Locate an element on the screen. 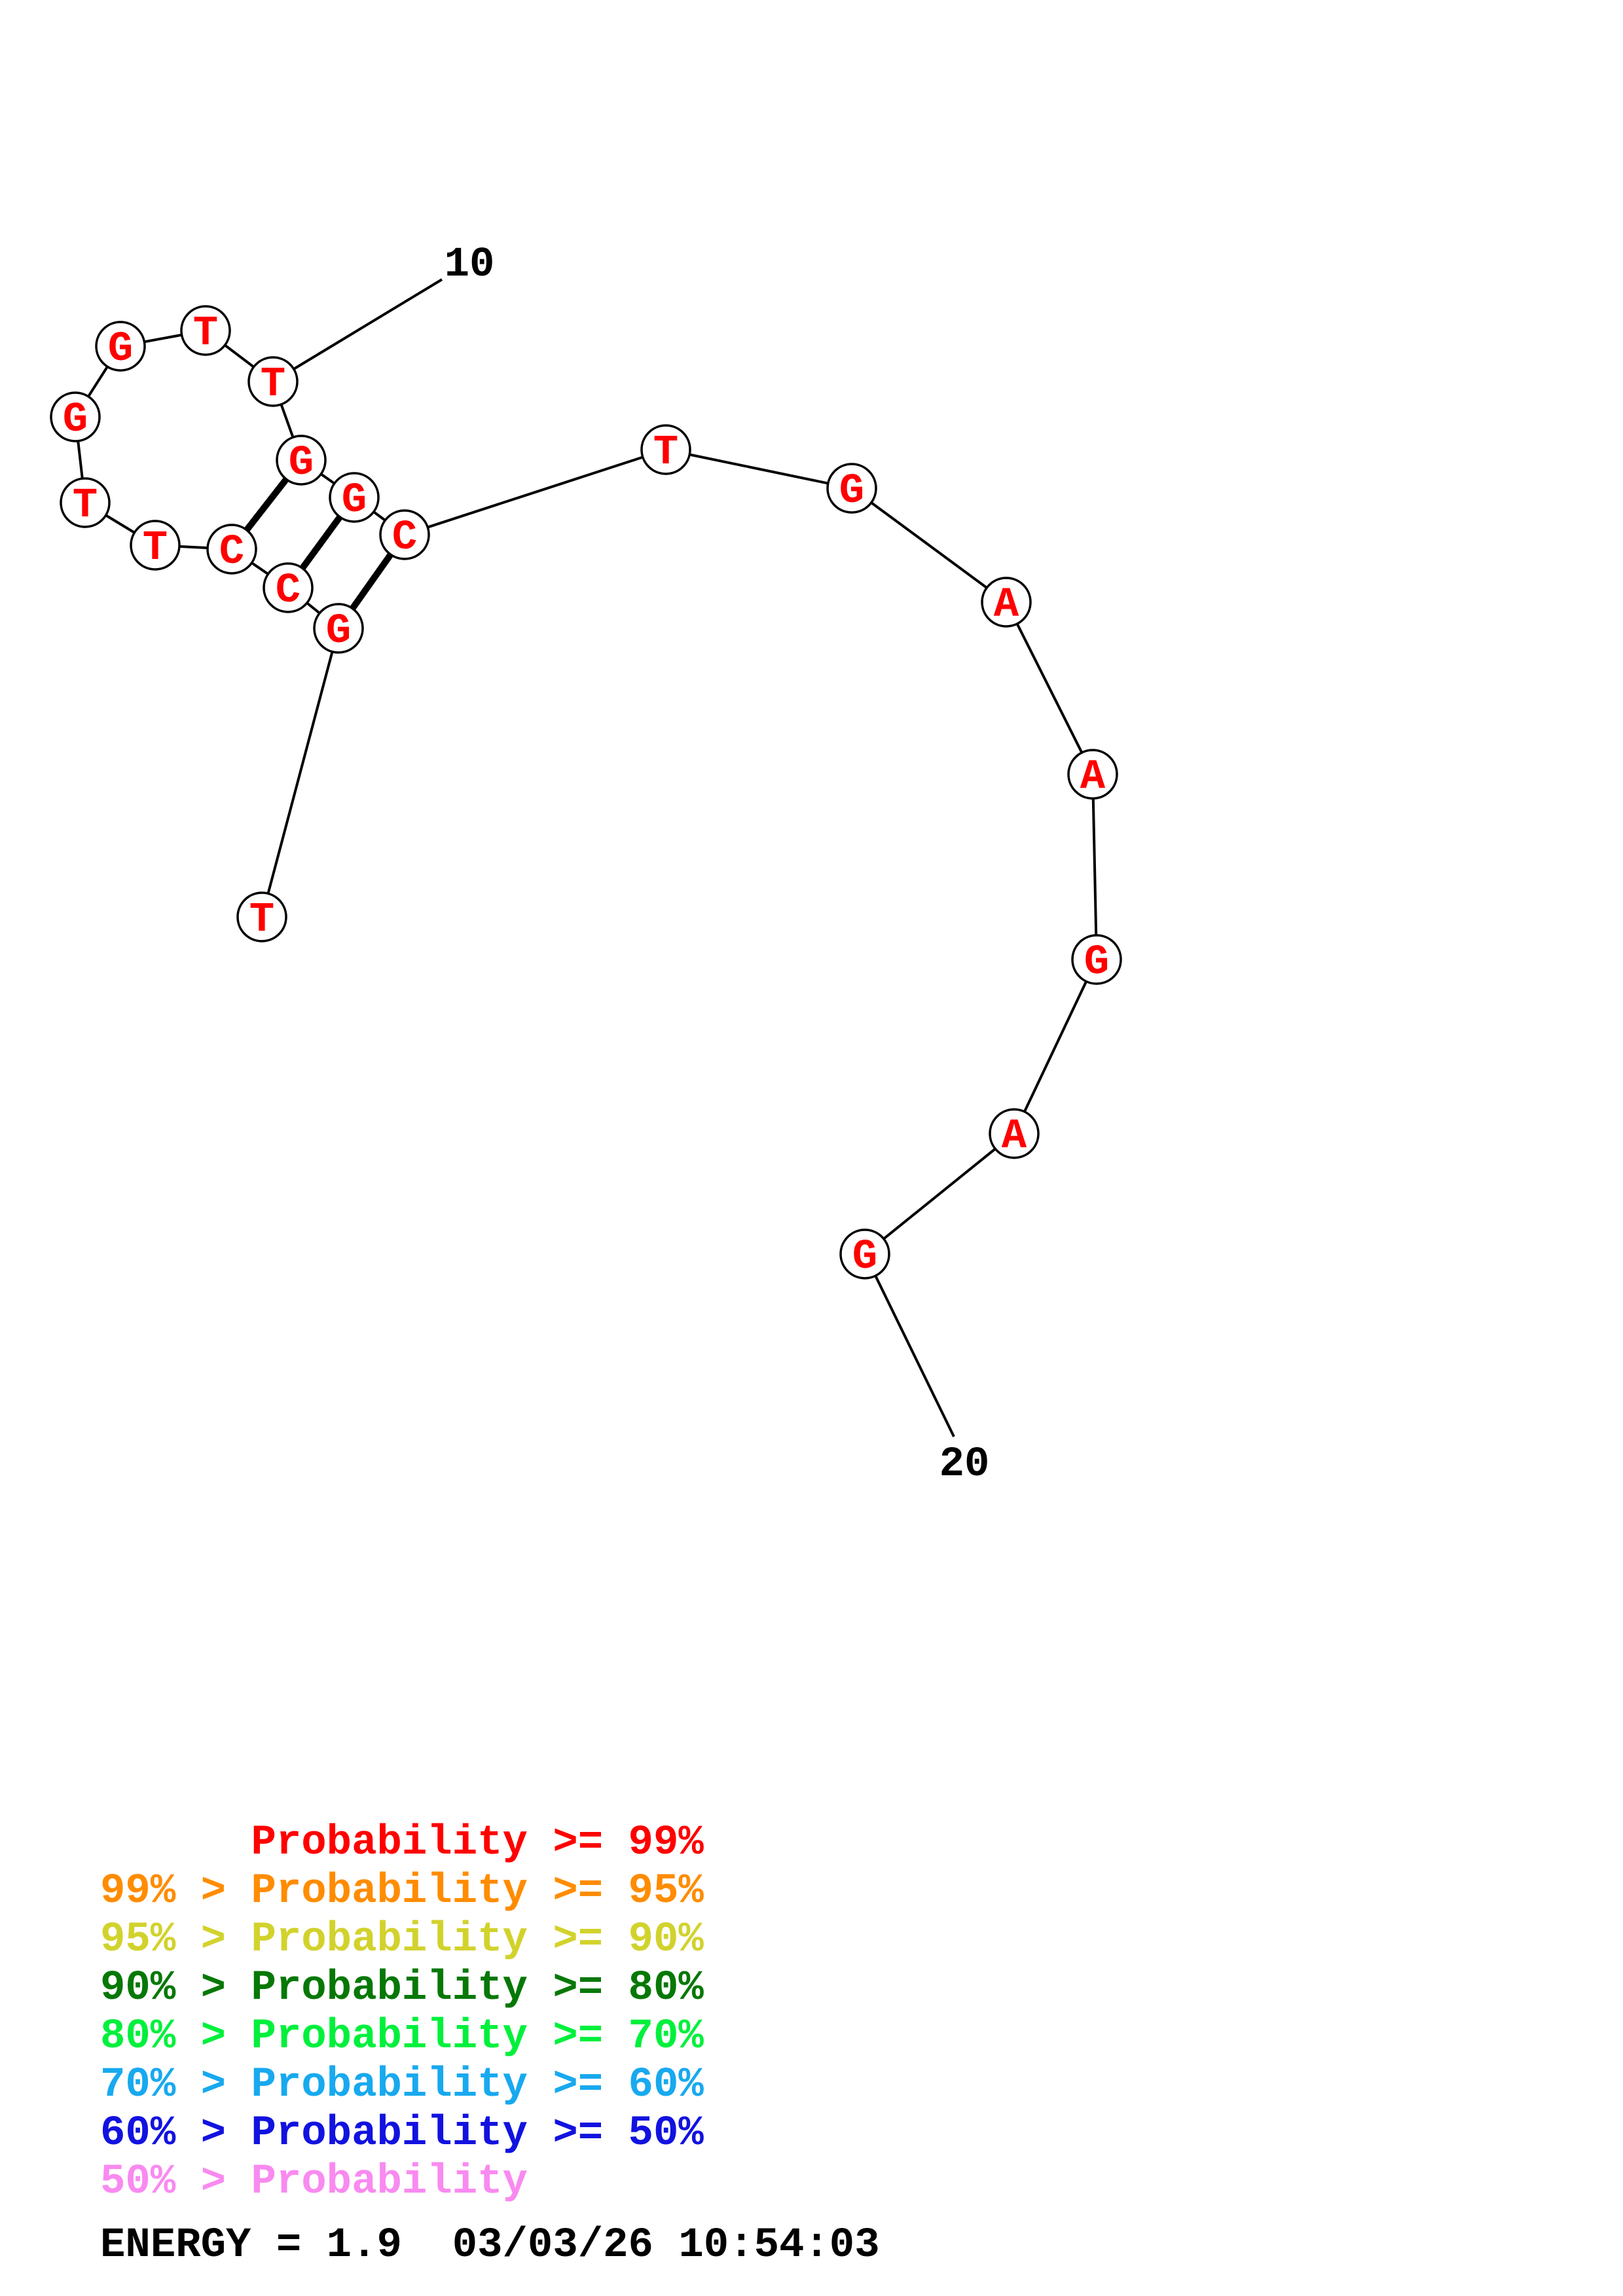 This screenshot has width=1623, height=2296. legend-row: 99% > Probability >= 95% is located at coordinates (402, 1891).